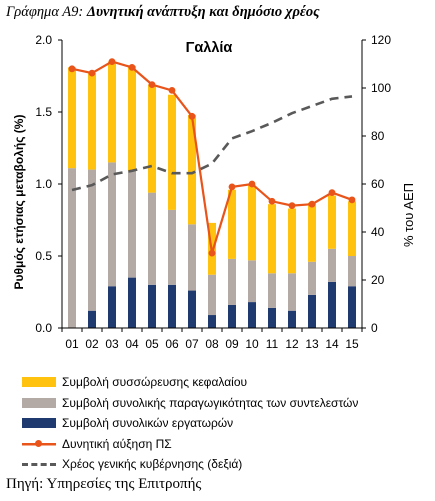 The width and height of the screenshot is (435, 501). Describe the element at coordinates (381, 40) in the screenshot. I see `y2-tick-label: 120` at that location.